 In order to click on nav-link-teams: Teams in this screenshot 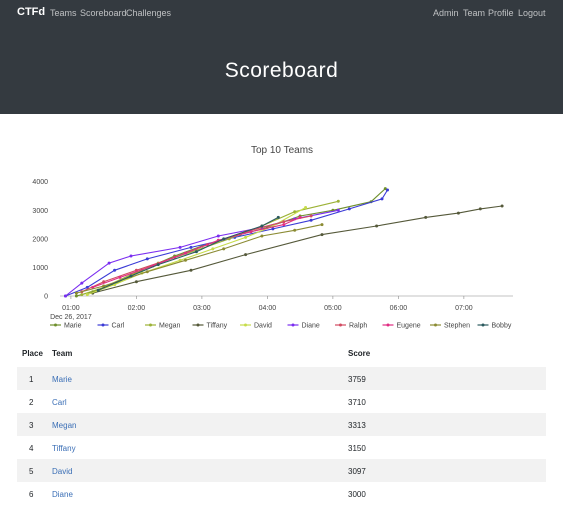, I will do `click(63, 13)`.